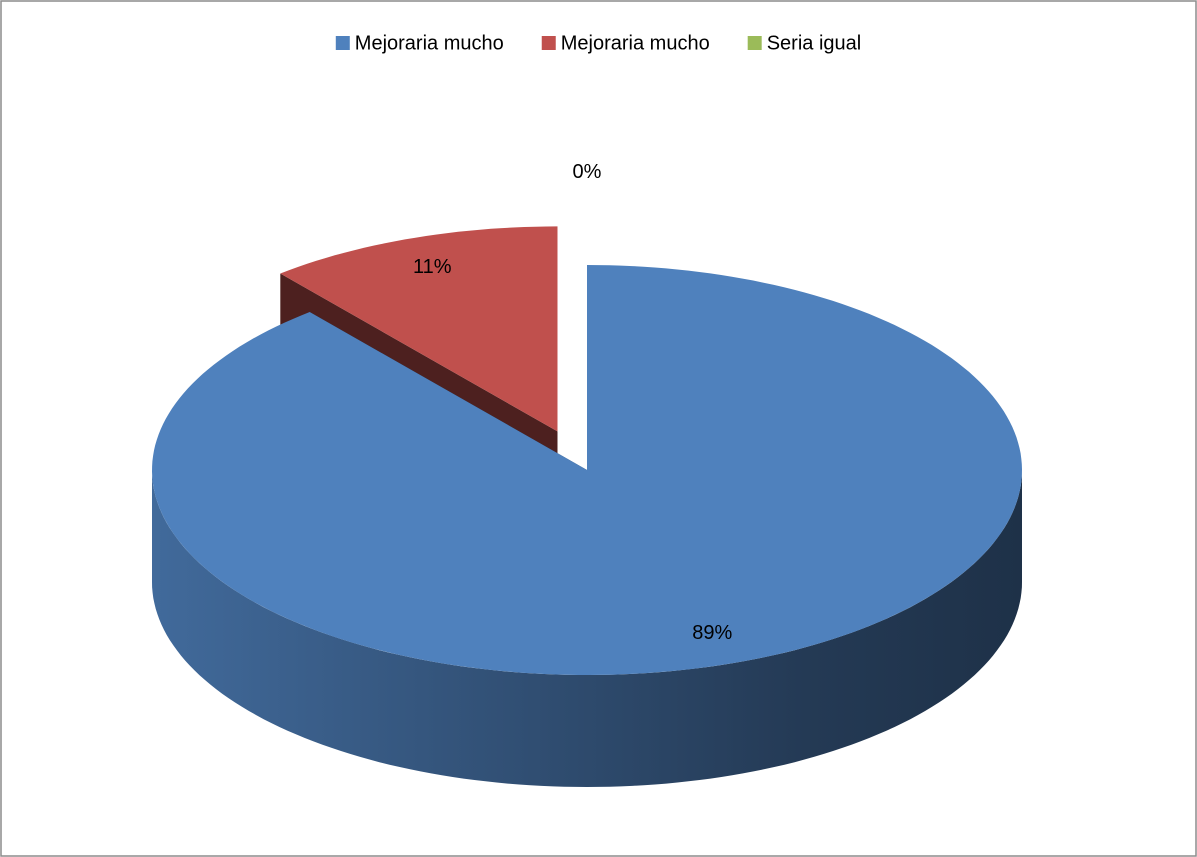  Describe the element at coordinates (419, 329) in the screenshot. I see `slice` at that location.